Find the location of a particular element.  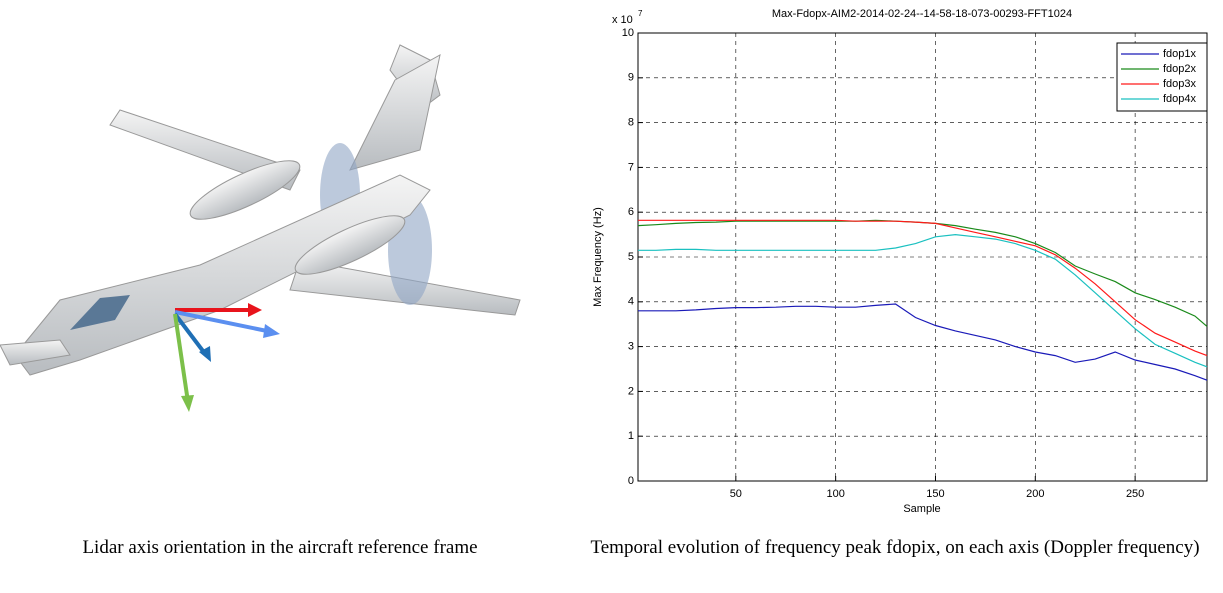

y-tick-label: 2 is located at coordinates (631, 391).